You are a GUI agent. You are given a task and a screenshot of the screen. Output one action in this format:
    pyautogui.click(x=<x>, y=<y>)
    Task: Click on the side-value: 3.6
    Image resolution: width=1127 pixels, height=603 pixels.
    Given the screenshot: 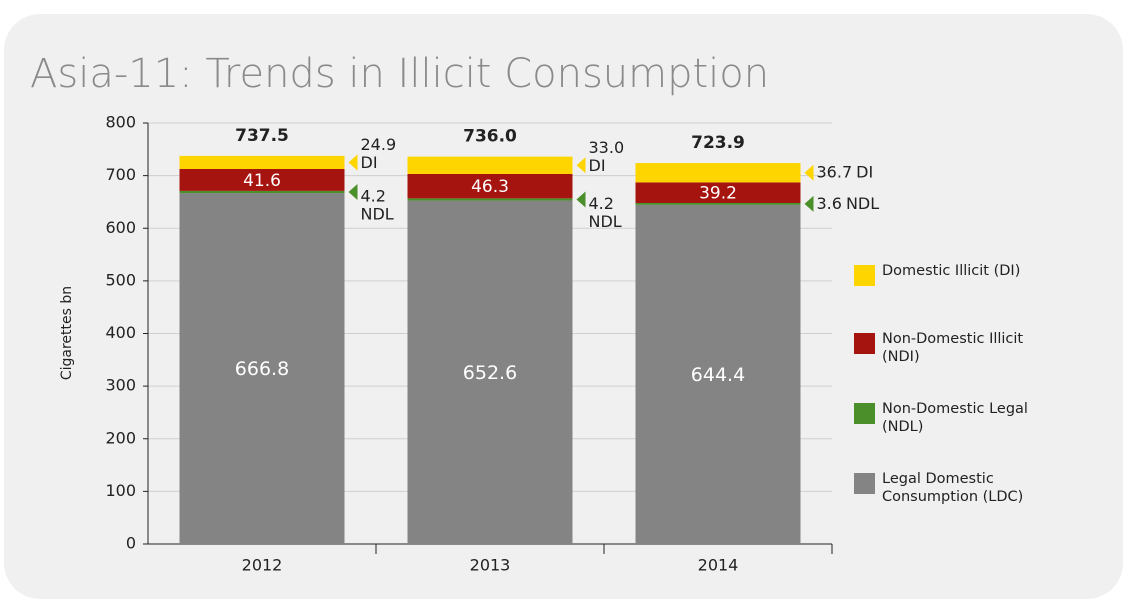 What is the action you would take?
    pyautogui.click(x=829, y=202)
    